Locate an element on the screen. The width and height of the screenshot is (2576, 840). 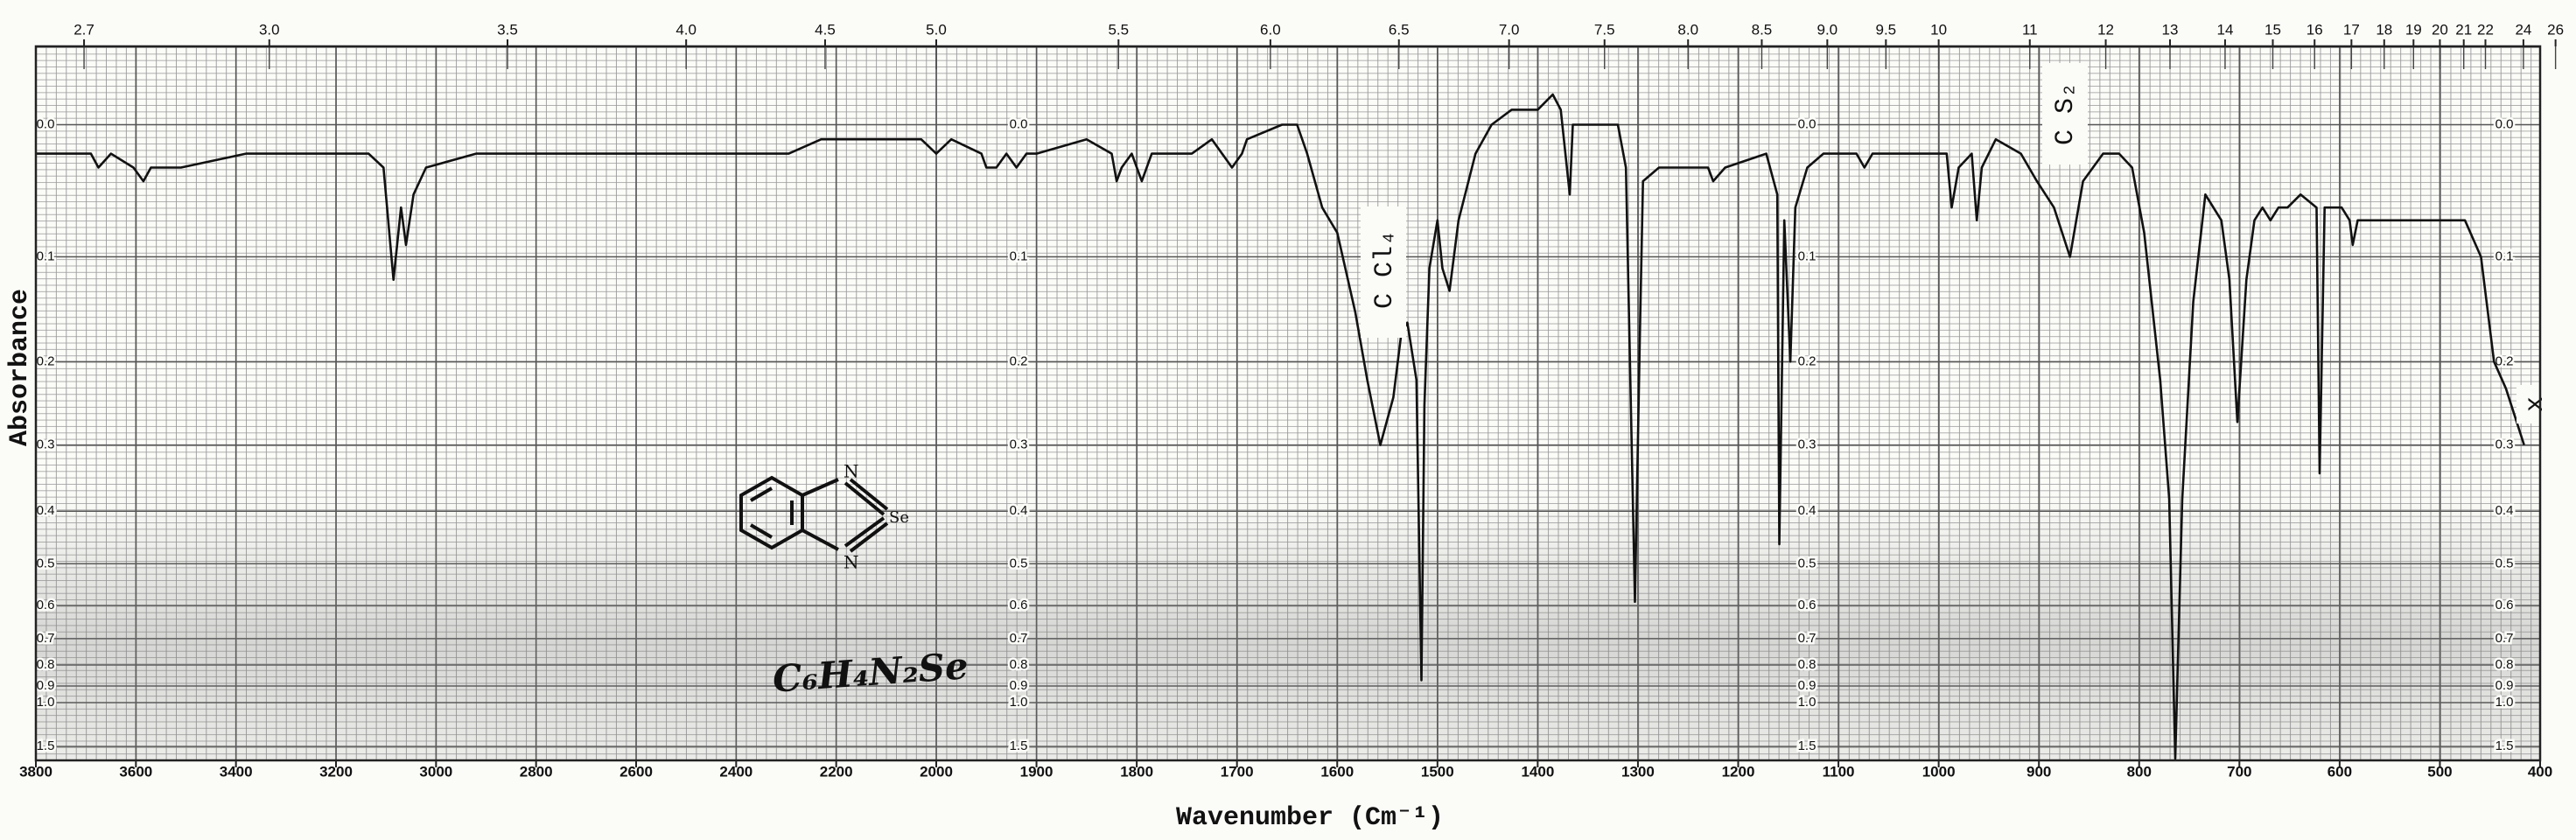
annotation: C S₂ is located at coordinates (2066, 113).